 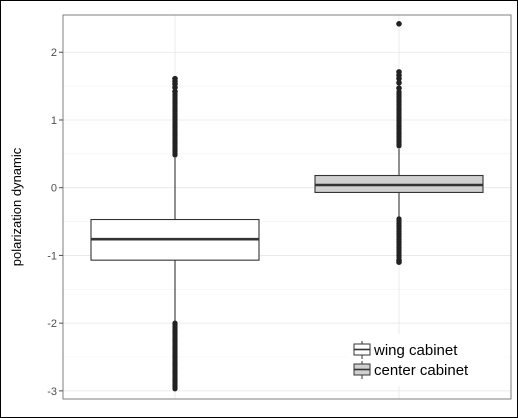 I want to click on legend-label: center cabinet, so click(x=421, y=370).